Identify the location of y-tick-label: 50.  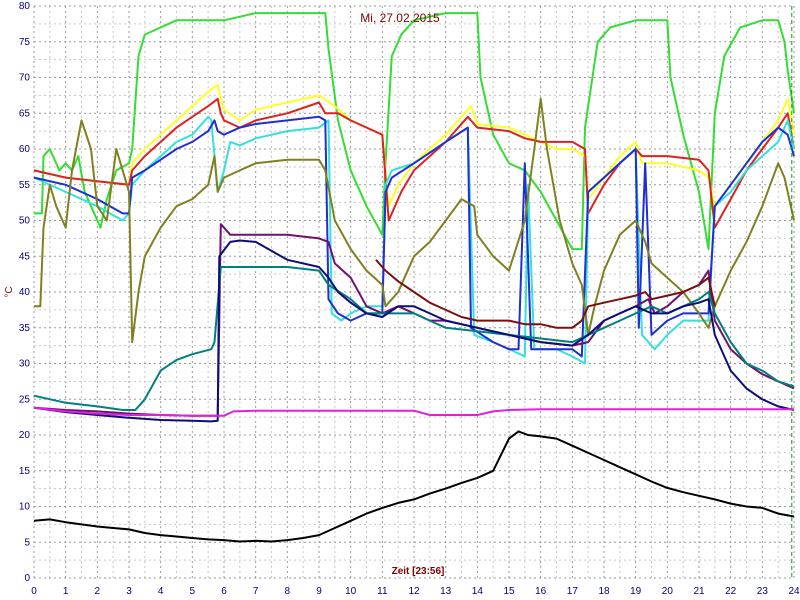
(25, 221).